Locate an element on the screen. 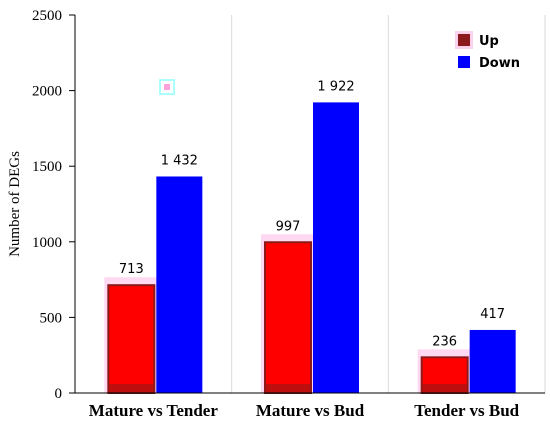 The height and width of the screenshot is (422, 550). y-axis-title: Number of DEGs is located at coordinates (15, 204).